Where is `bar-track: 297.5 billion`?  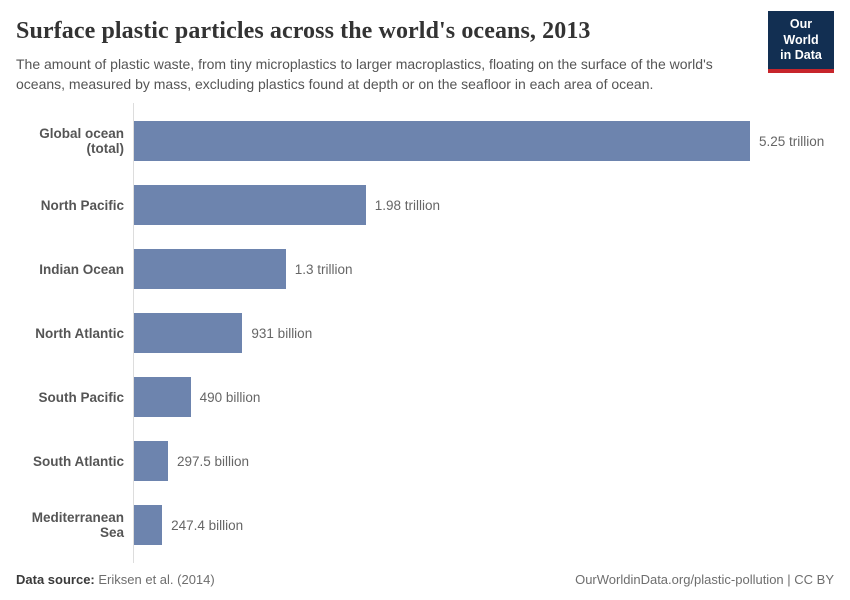 bar-track: 297.5 billion is located at coordinates (483, 461).